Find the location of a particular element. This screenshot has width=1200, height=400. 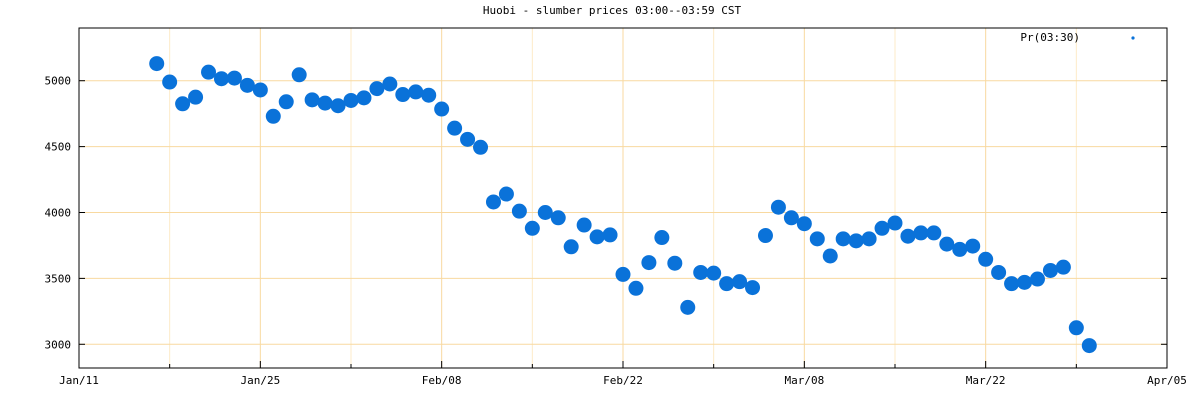

x-tick-label: Mar/22 is located at coordinates (986, 380).